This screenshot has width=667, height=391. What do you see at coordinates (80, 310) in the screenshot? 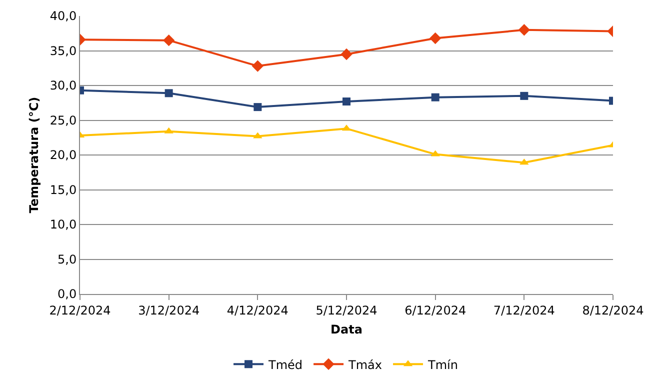
I see `x-tick-label: 2/12/2024` at bounding box center [80, 310].